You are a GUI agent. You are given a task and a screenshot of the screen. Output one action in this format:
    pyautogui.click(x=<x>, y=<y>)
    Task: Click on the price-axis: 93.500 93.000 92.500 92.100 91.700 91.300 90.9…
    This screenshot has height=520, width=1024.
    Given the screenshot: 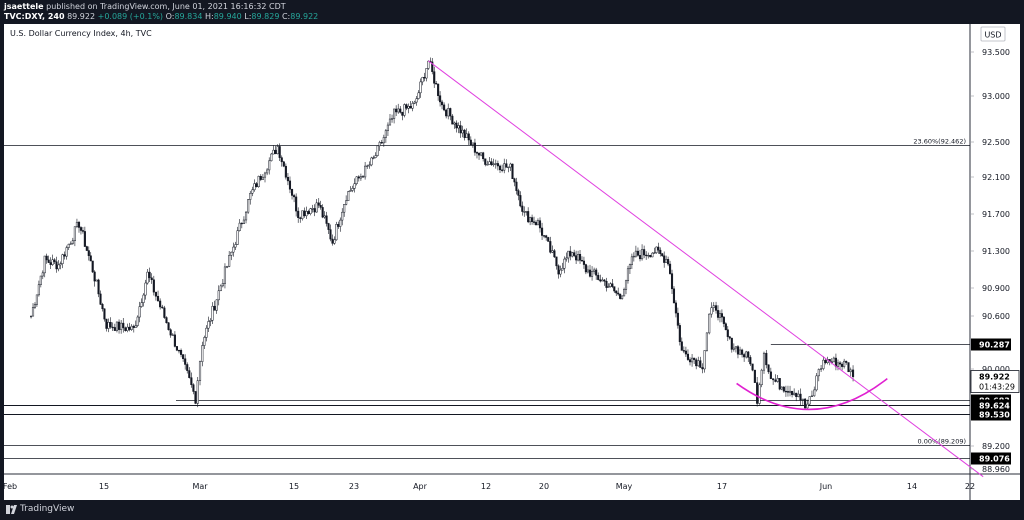 What is the action you would take?
    pyautogui.click(x=995, y=261)
    